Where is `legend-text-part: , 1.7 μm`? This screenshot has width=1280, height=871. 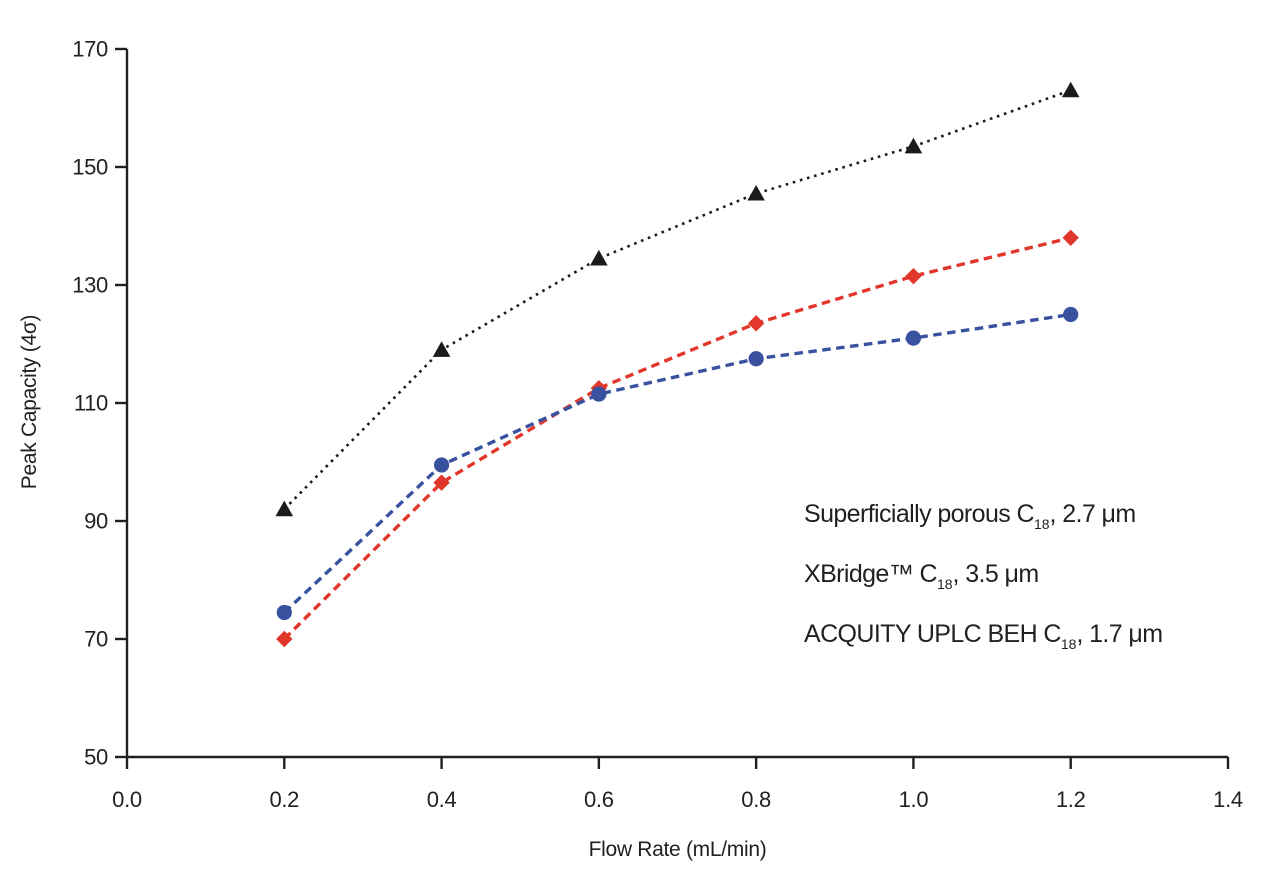 legend-text-part: , 1.7 μm is located at coordinates (1119, 634).